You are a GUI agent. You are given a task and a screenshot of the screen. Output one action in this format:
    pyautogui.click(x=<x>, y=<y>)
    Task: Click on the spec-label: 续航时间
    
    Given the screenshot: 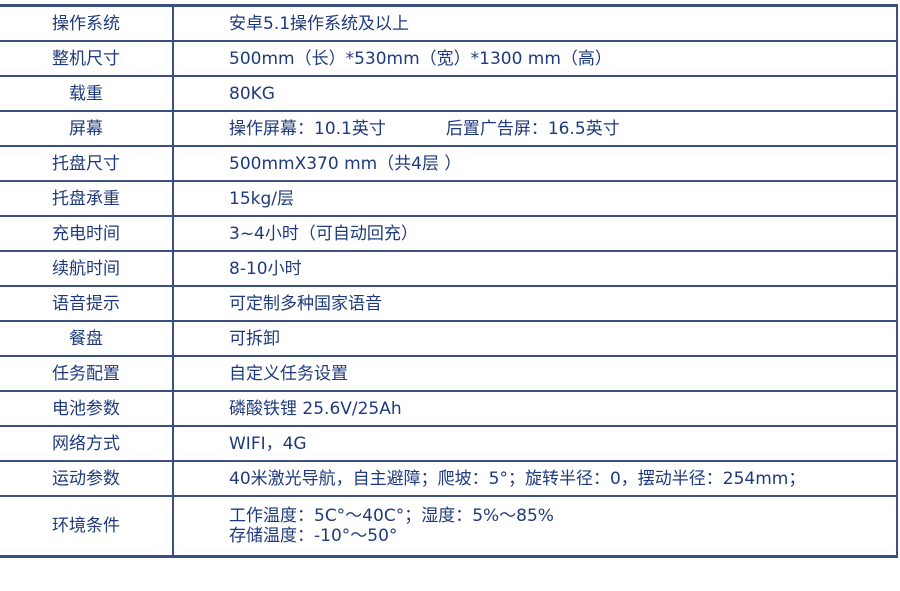 What is the action you would take?
    pyautogui.click(x=87, y=268)
    